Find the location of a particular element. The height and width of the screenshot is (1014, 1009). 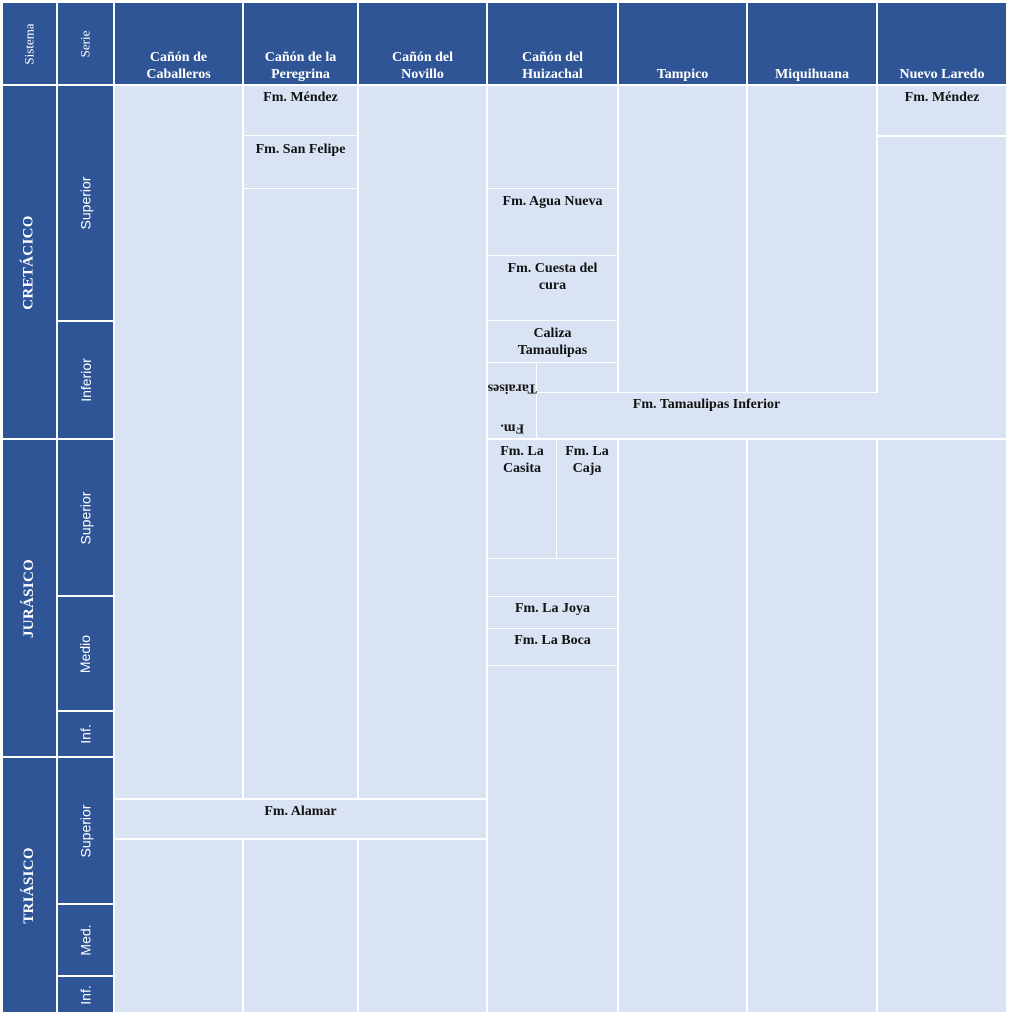

formation-huizachal-la-casita: Fm. La Casita is located at coordinates (522, 499).